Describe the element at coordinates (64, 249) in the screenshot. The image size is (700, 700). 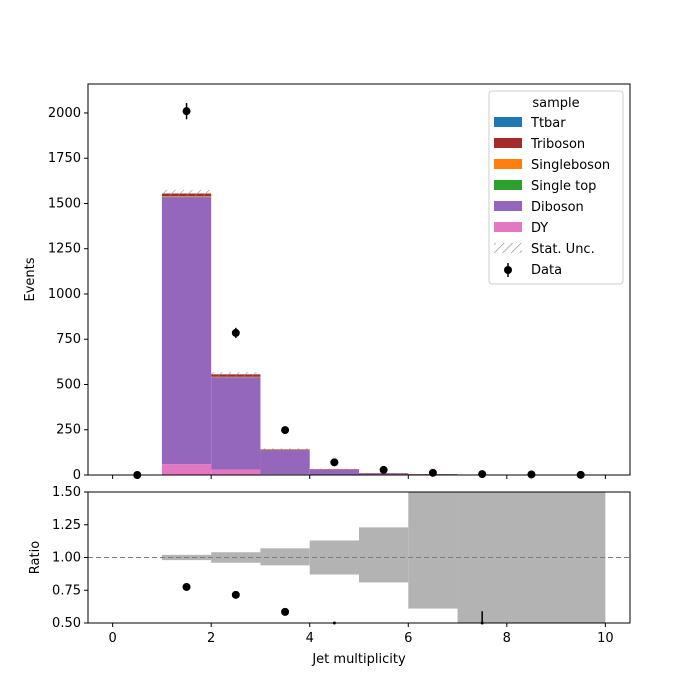
I see `main-ytick-label-5: 1250` at that location.